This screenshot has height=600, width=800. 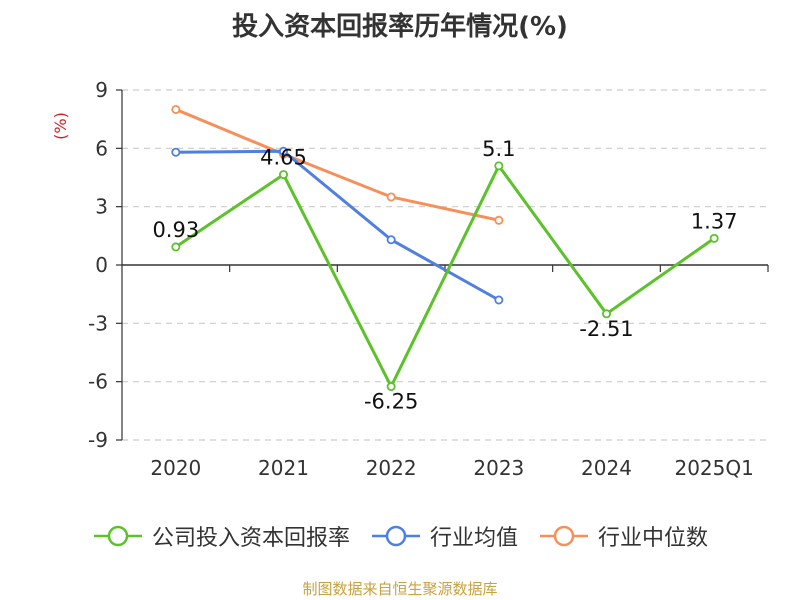 What do you see at coordinates (175, 230) in the screenshot?
I see `data-label: 0.93` at bounding box center [175, 230].